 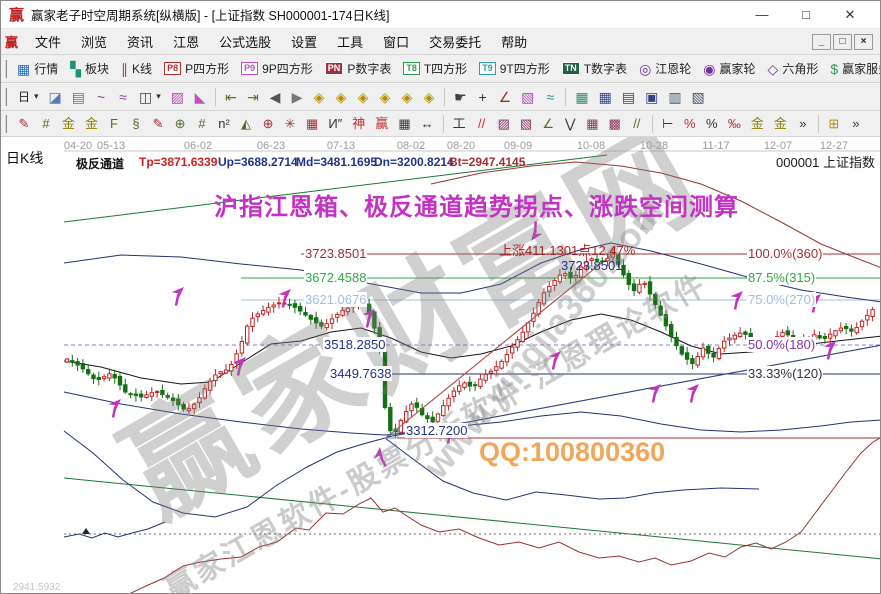 I want to click on dense-grid-2-button: ▩, so click(x=615, y=124).